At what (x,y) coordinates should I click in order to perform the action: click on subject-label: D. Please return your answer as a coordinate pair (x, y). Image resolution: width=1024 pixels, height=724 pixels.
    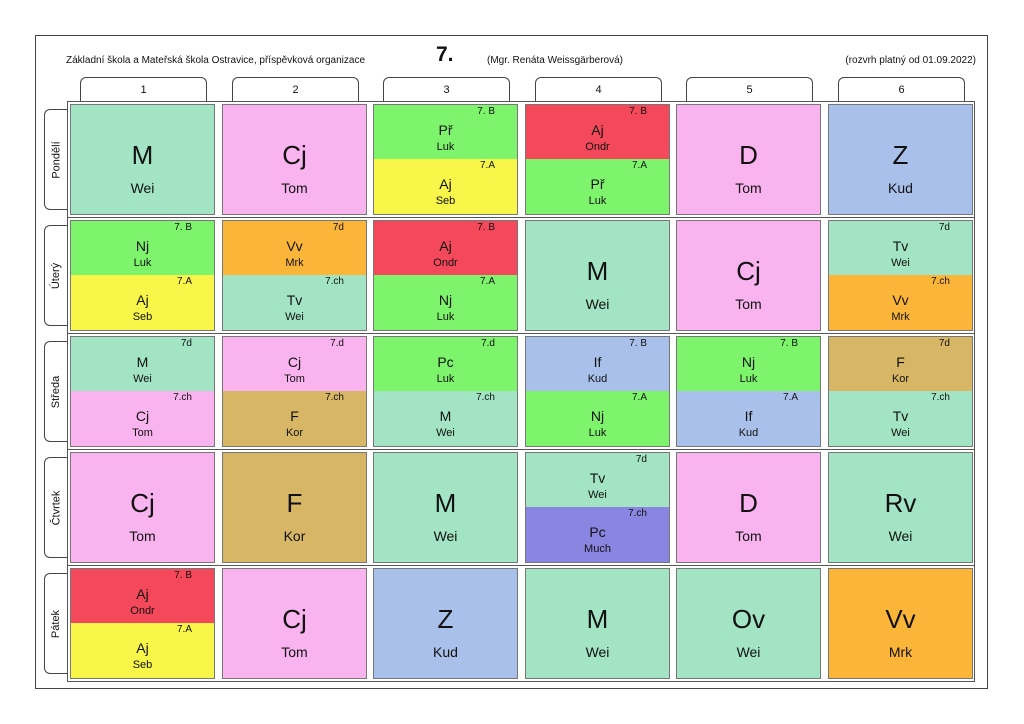
    Looking at the image, I should click on (748, 503).